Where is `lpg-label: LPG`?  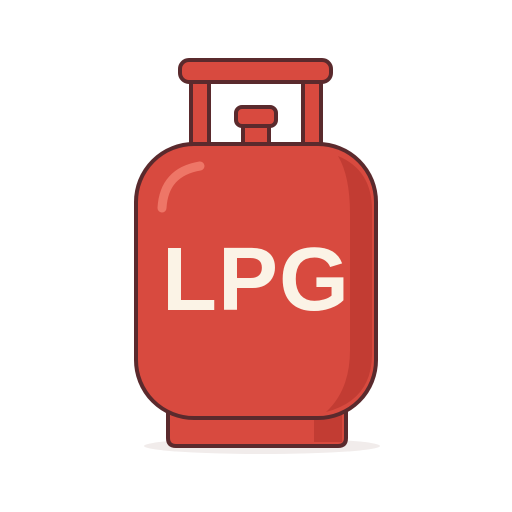
lpg-label: LPG is located at coordinates (256, 280).